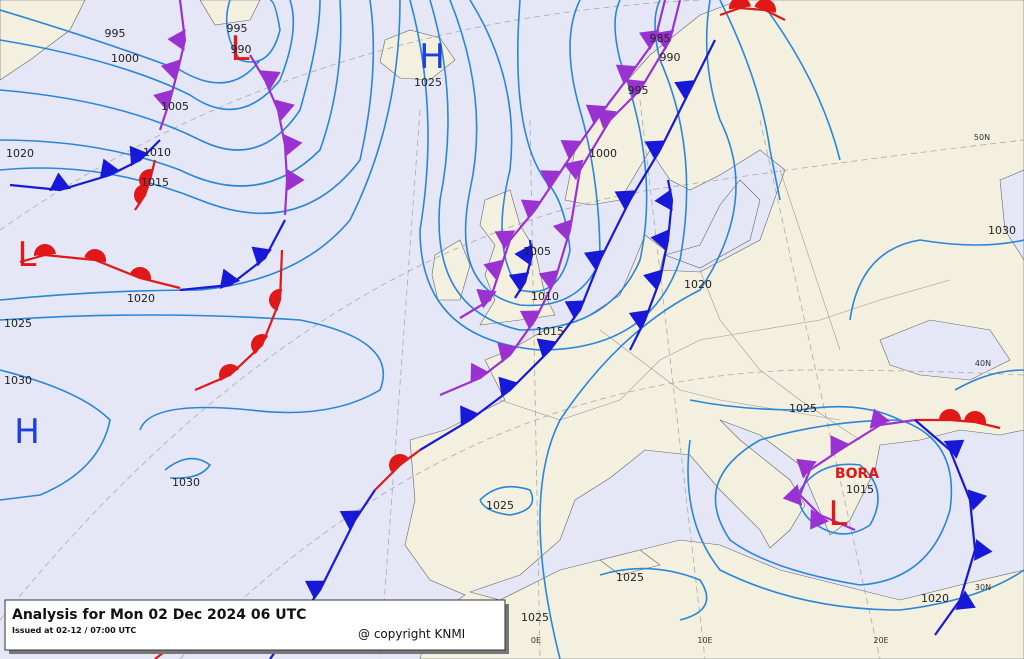 The width and height of the screenshot is (1024, 659). Describe the element at coordinates (536, 640) in the screenshot. I see `graticule-label: 0E` at that location.